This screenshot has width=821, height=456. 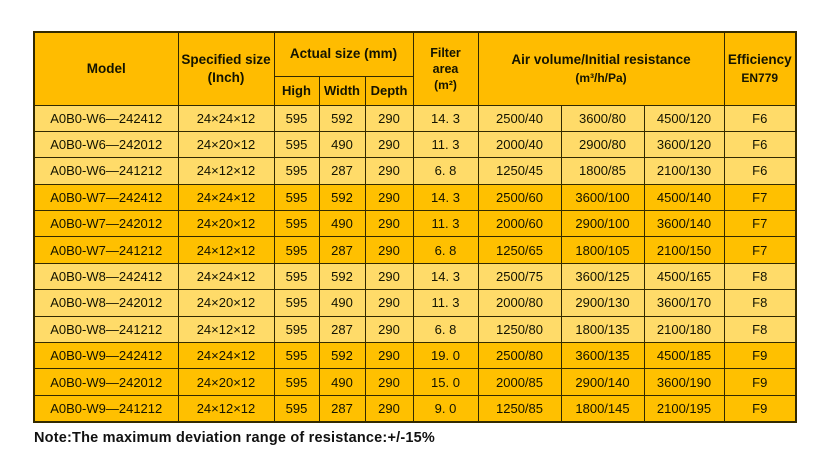 What do you see at coordinates (602, 382) in the screenshot?
I see `cell-air-volume-2: 2900/140` at bounding box center [602, 382].